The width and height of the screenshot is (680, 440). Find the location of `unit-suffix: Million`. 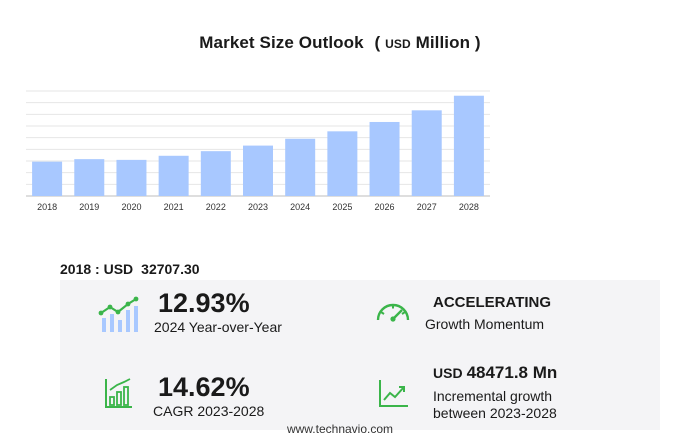

unit-suffix: Million is located at coordinates (443, 42).